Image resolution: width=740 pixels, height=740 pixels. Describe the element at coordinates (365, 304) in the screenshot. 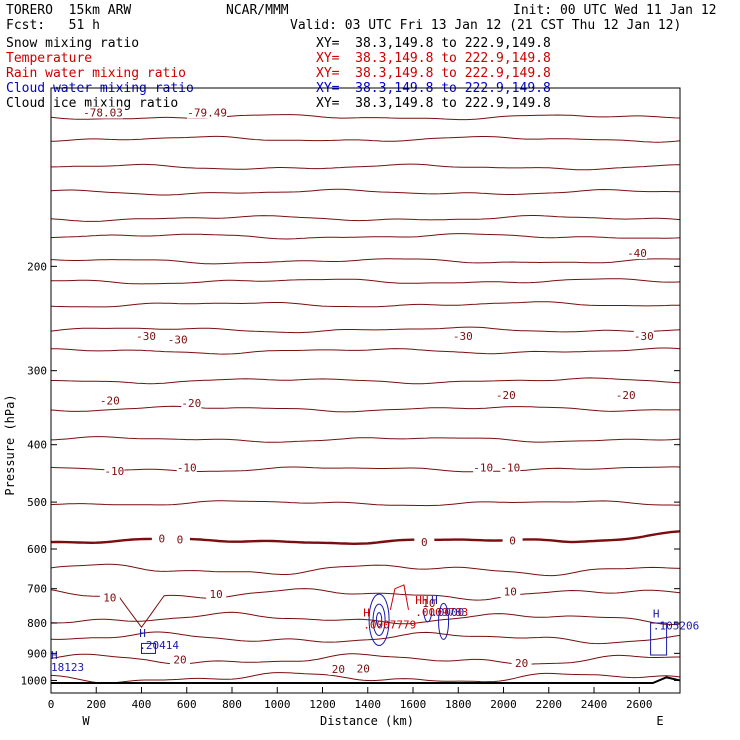

I see `isotherm-m40` at that location.